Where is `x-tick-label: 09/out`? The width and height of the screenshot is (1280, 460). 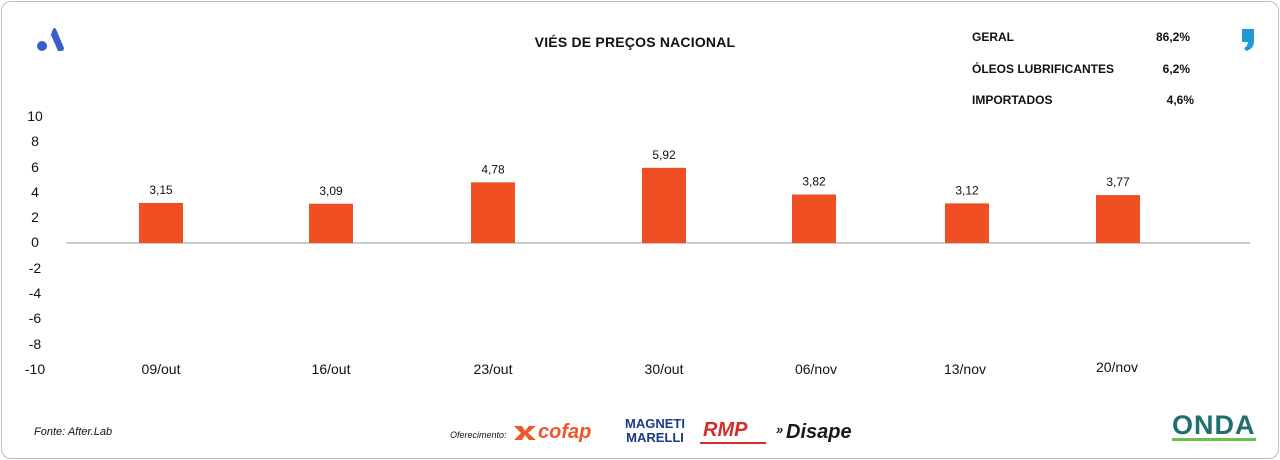 x-tick-label: 09/out is located at coordinates (161, 369).